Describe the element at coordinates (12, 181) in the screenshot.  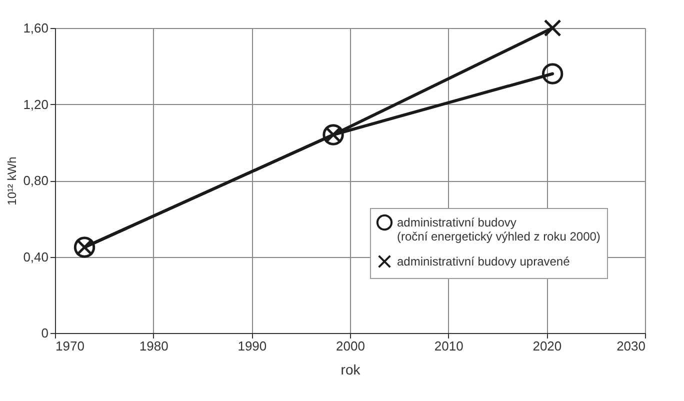
I see `y-axis-title: 10¹² kWh` at that location.